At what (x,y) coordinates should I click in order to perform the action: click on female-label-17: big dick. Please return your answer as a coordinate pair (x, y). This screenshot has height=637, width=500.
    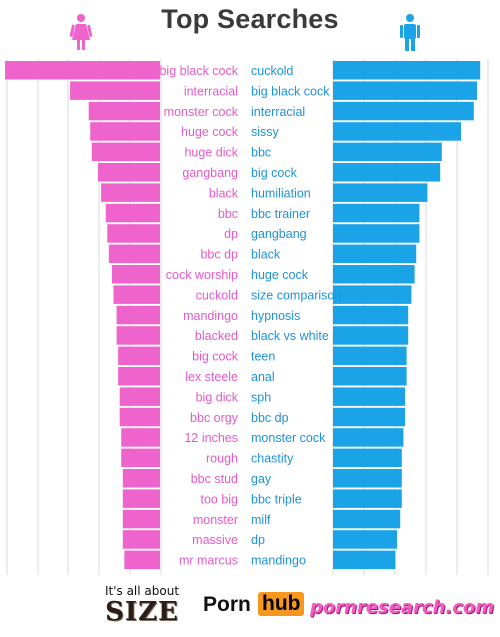
    Looking at the image, I should click on (217, 397).